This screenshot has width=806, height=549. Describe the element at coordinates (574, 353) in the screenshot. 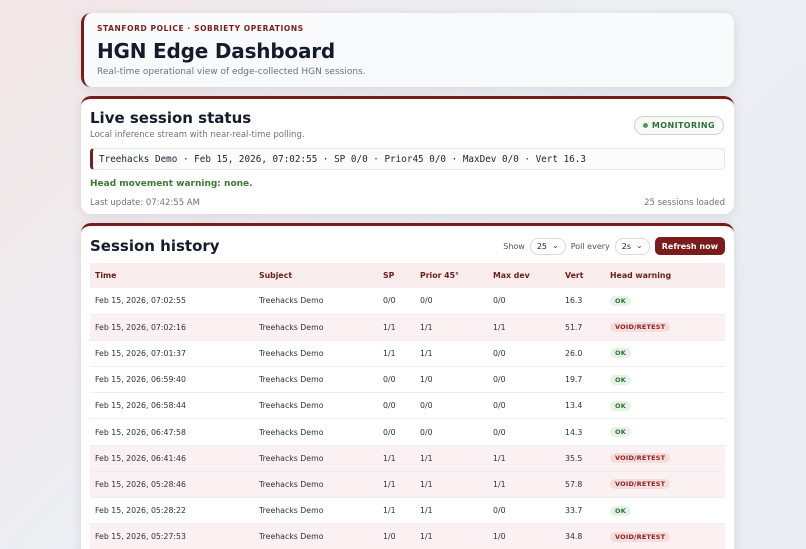

I see `cell-vert: 26.0` at that location.